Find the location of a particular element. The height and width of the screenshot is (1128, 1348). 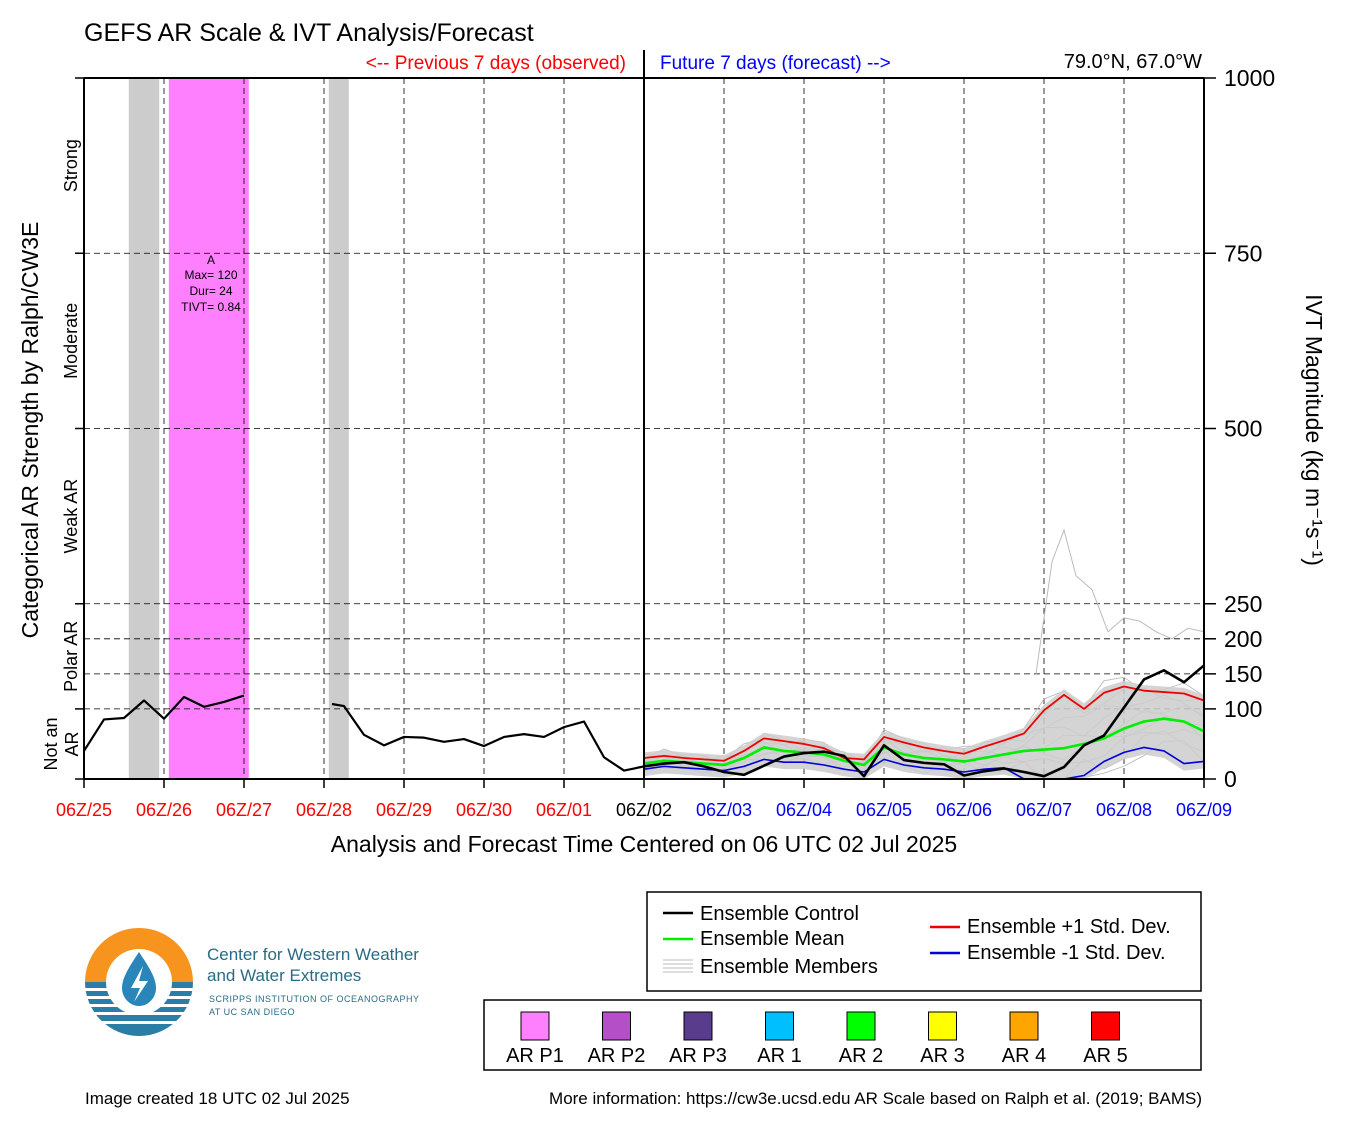

category-label: Strong is located at coordinates (71, 165).